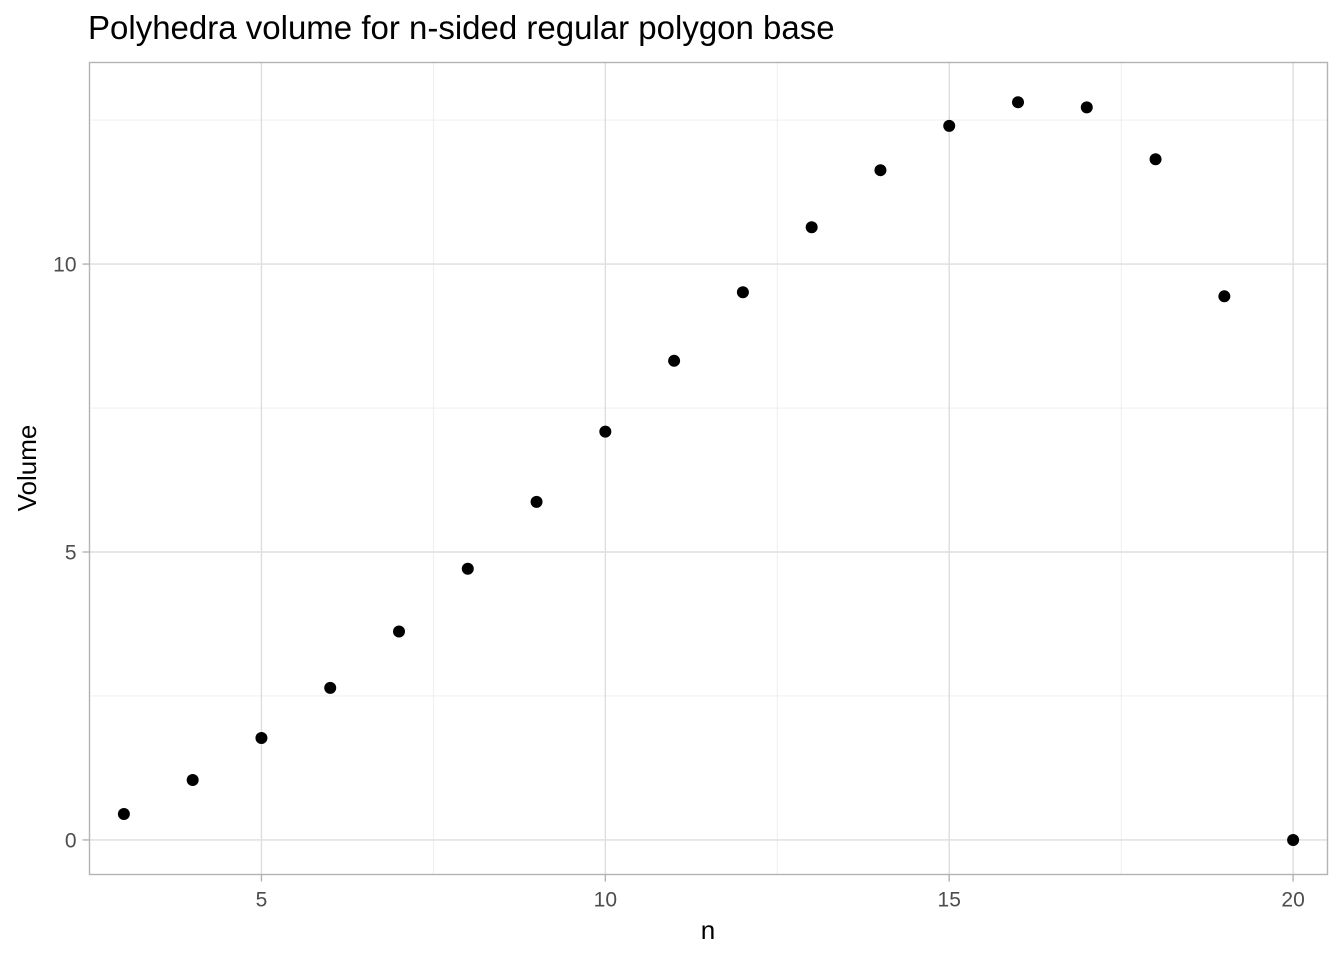  What do you see at coordinates (708, 930) in the screenshot?
I see `x-axis-title: n` at bounding box center [708, 930].